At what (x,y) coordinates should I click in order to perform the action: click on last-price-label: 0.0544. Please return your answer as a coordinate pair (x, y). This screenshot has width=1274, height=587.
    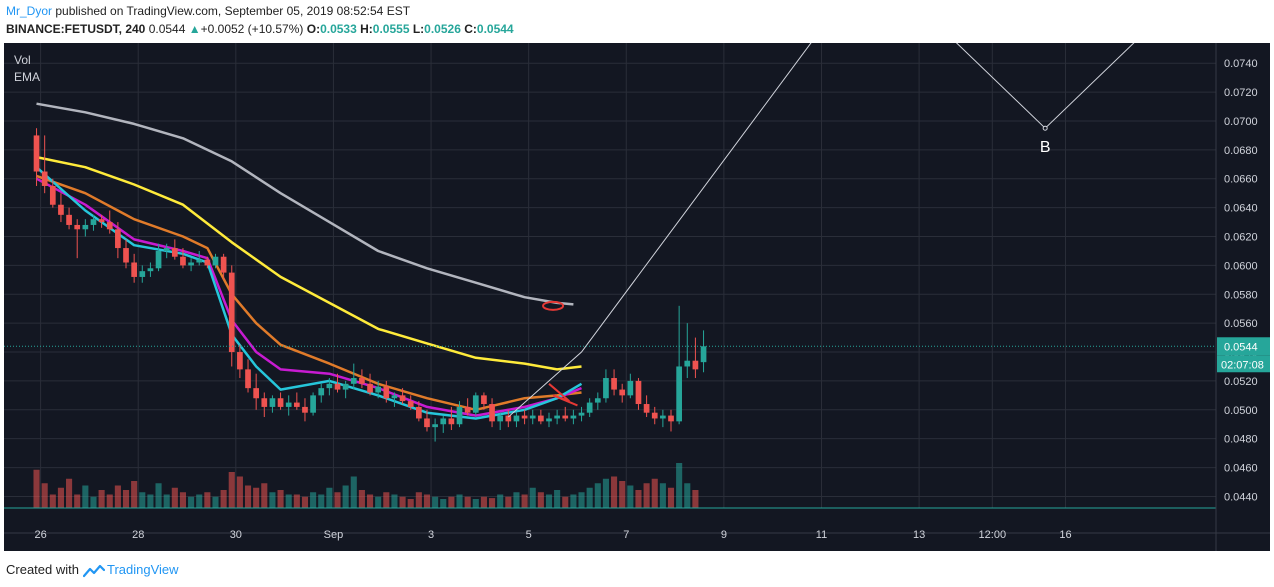
    Looking at the image, I should click on (1241, 347).